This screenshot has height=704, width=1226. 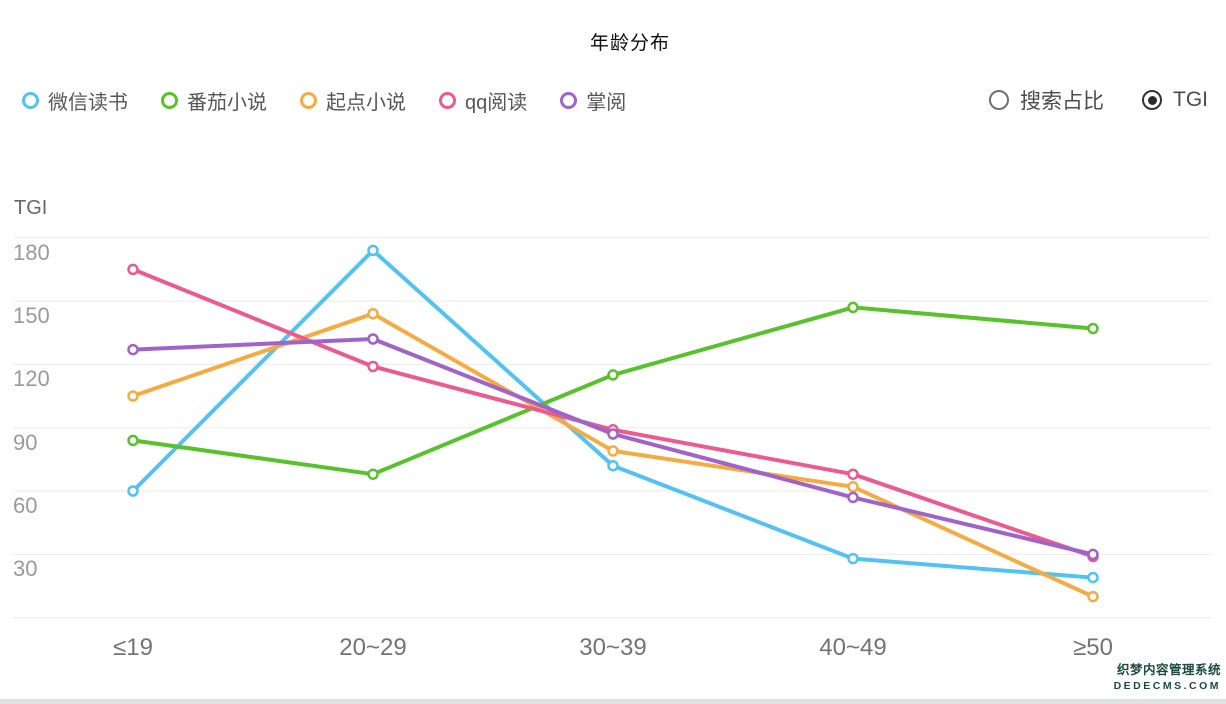 I want to click on watermark-domain: DEDECMS.COM, so click(x=1167, y=685).